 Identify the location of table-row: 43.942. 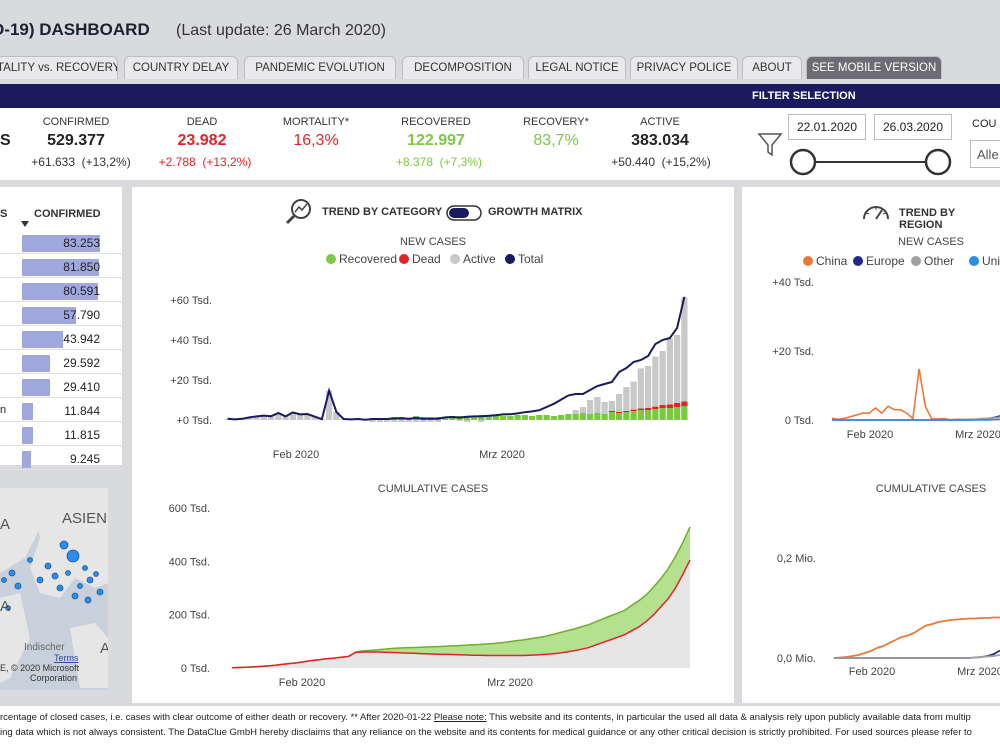
(61, 339).